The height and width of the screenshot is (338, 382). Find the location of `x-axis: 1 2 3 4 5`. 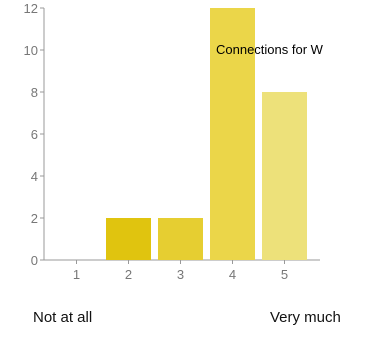

x-axis: 1 2 3 4 5 is located at coordinates (182, 270).